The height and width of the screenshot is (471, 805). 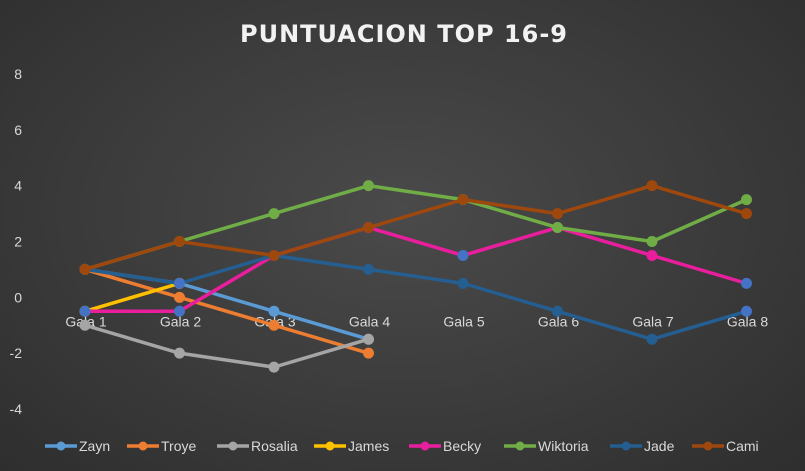 I want to click on x-tick-label: Gala 4, so click(x=369, y=321).